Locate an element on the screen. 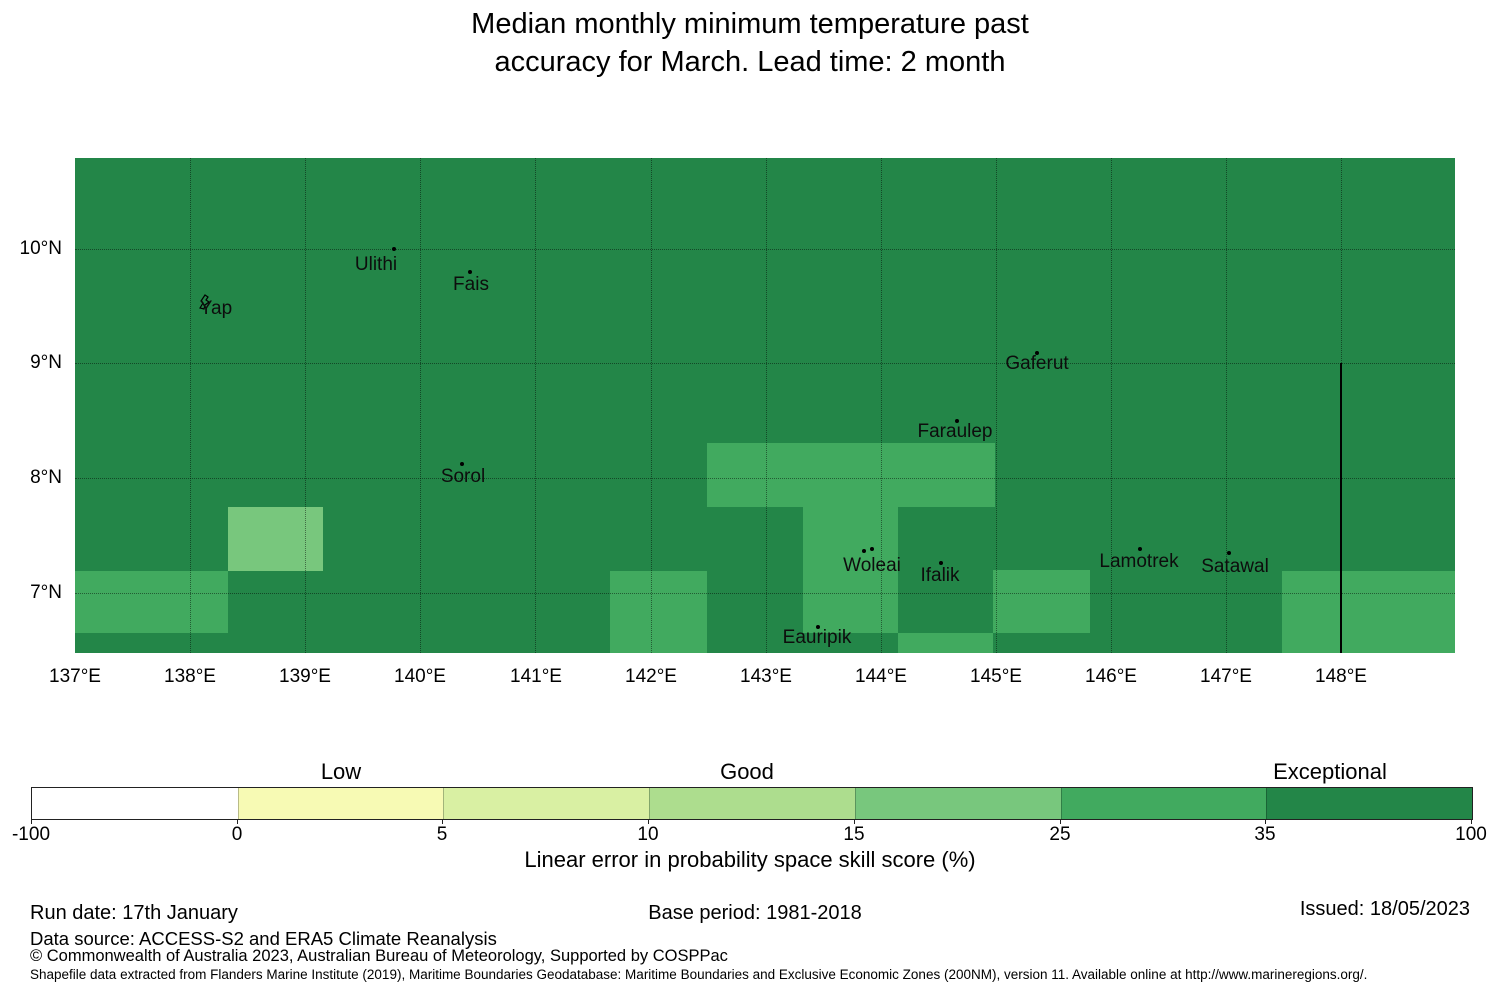 This screenshot has width=1500, height=990. island-marker-ulithi is located at coordinates (394, 249).